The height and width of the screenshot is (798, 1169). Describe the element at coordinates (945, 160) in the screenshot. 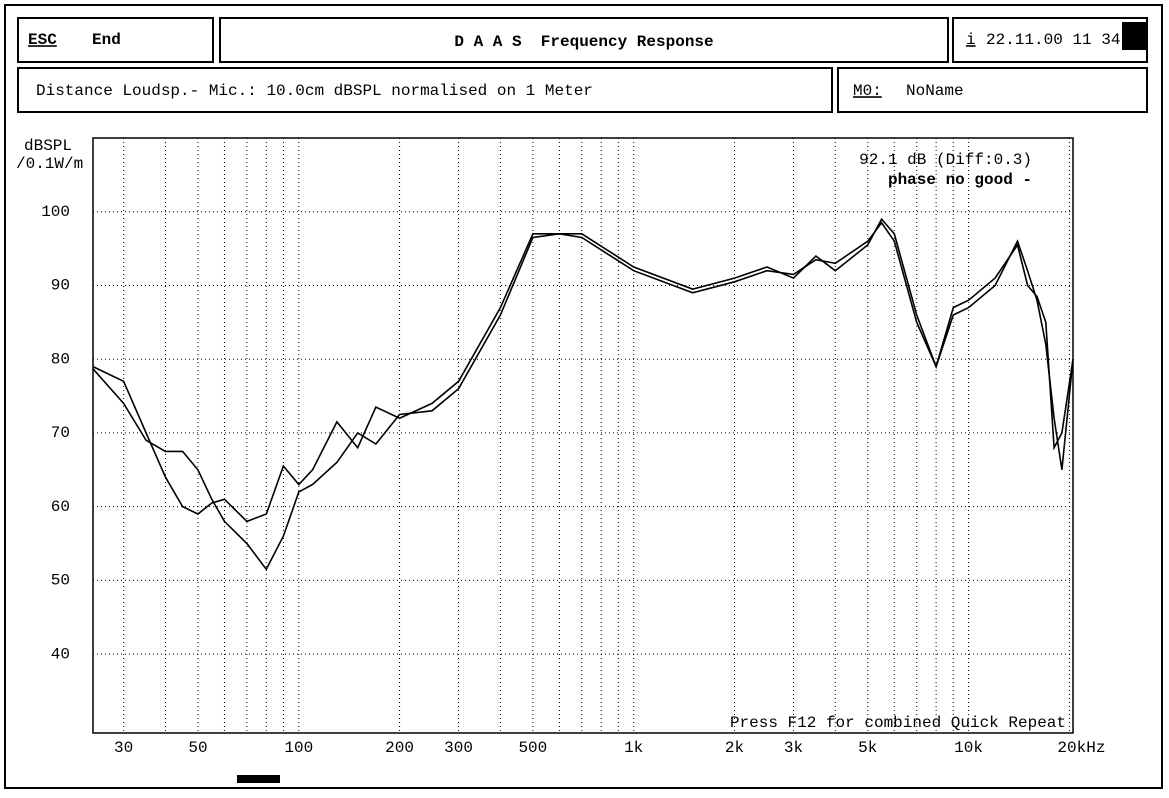

I see `level-annotation: 92.1 dB (Diff:0.3)` at that location.